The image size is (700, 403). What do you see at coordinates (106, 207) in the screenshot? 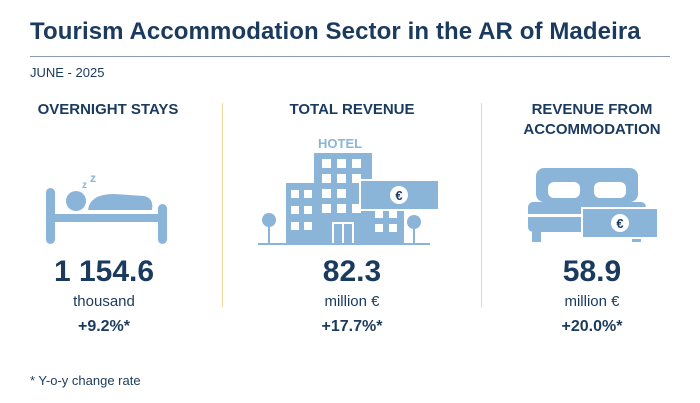
I see `sleeping-person-bed-icon: z z` at bounding box center [106, 207].